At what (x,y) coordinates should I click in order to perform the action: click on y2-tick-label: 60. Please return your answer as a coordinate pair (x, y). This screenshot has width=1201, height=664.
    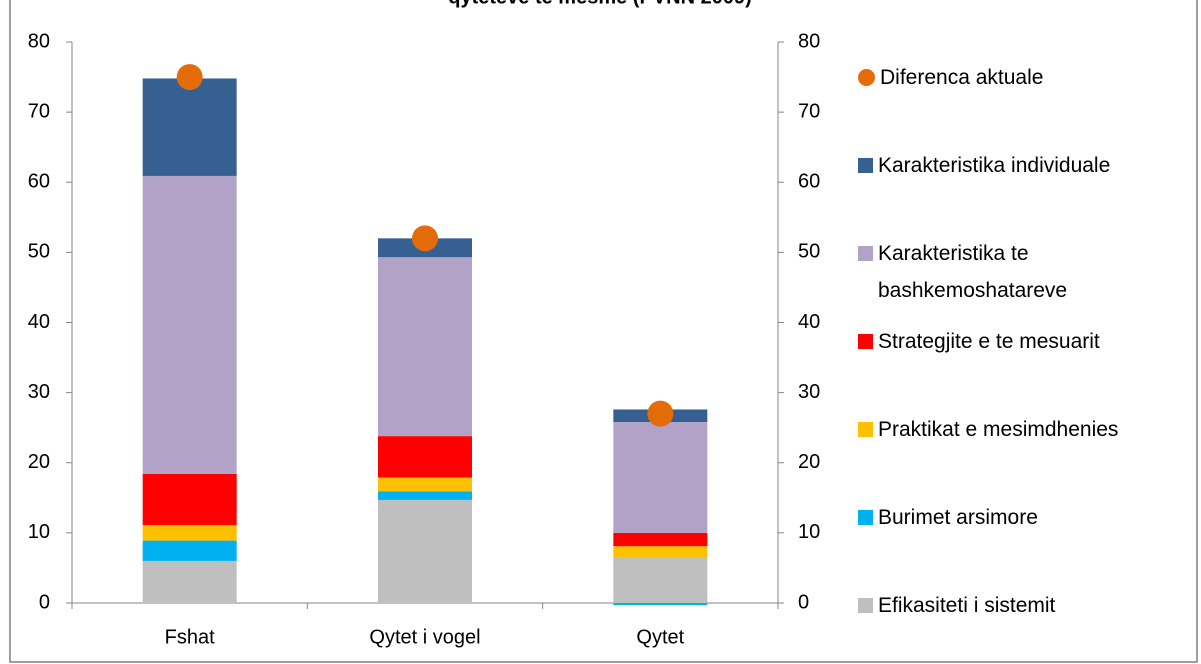
    Looking at the image, I should click on (809, 182).